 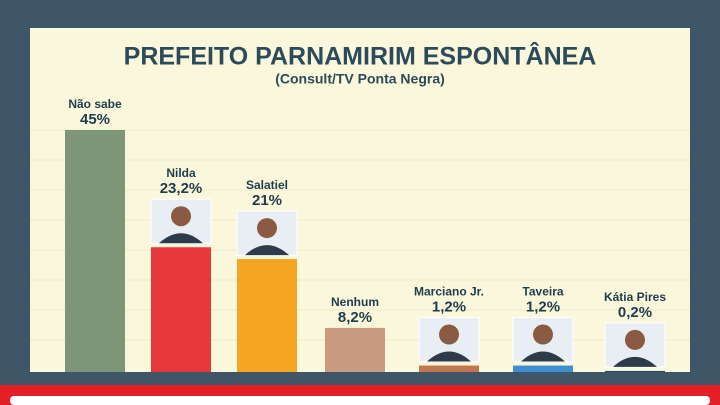 What do you see at coordinates (360, 79) in the screenshot?
I see `chart-subtitle: (Consult/TV Ponta Negra)` at bounding box center [360, 79].